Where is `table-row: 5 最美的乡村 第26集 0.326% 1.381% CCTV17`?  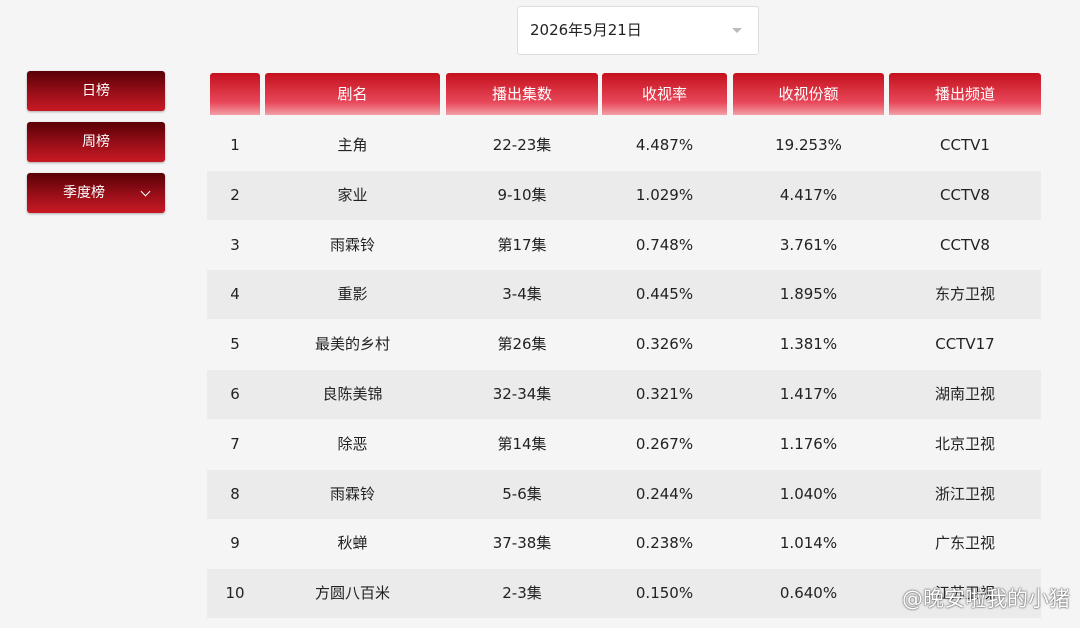
table-row: 5 最美的乡村 第26集 0.326% 1.381% CCTV17 is located at coordinates (624, 344).